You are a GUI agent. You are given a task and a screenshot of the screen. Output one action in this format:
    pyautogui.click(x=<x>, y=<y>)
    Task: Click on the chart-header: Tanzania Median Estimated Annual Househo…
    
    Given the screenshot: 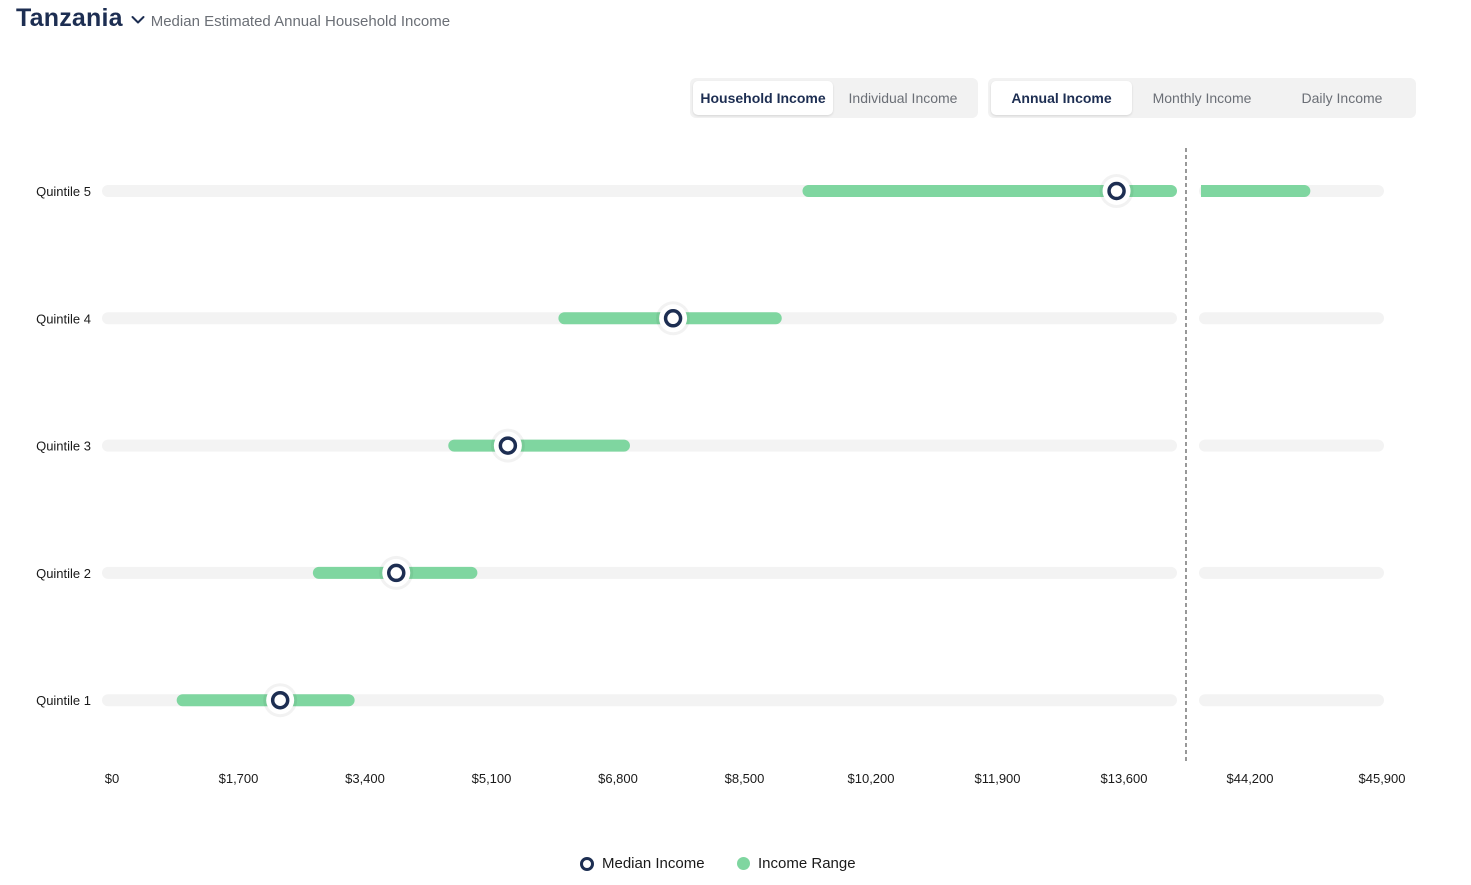 What is the action you would take?
    pyautogui.click(x=233, y=18)
    